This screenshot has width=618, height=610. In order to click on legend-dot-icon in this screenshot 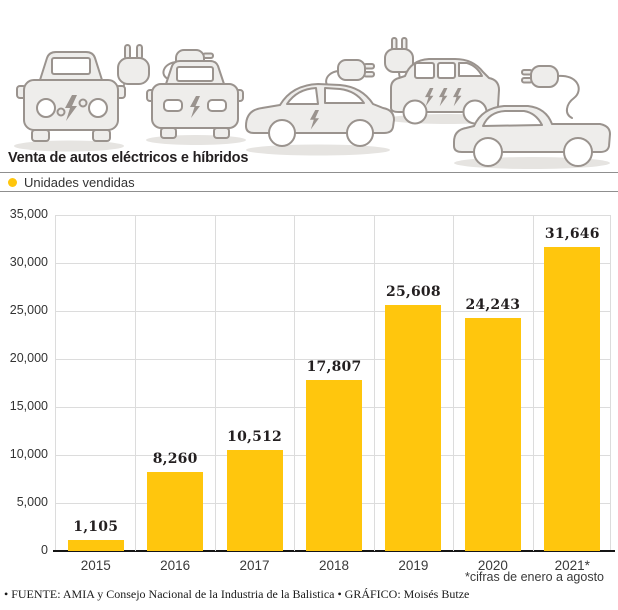, I will do `click(12, 182)`.